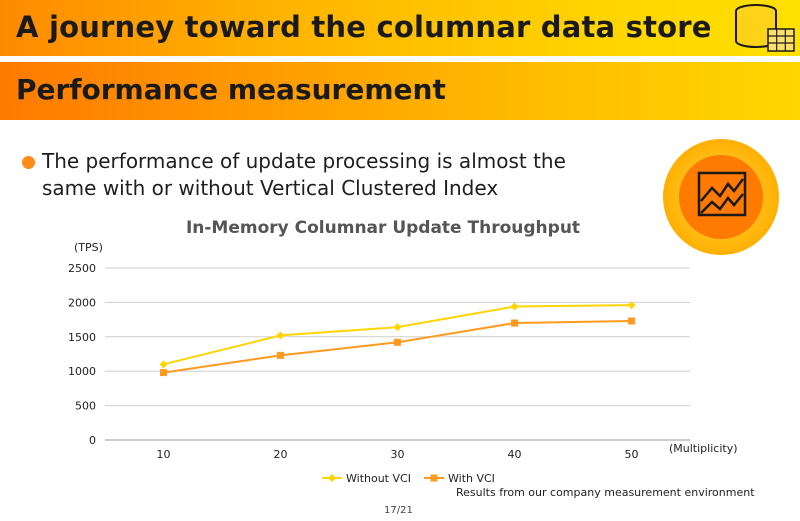 The width and height of the screenshot is (800, 521). I want to click on subtitle-bar: Performance measurement, so click(400, 91).